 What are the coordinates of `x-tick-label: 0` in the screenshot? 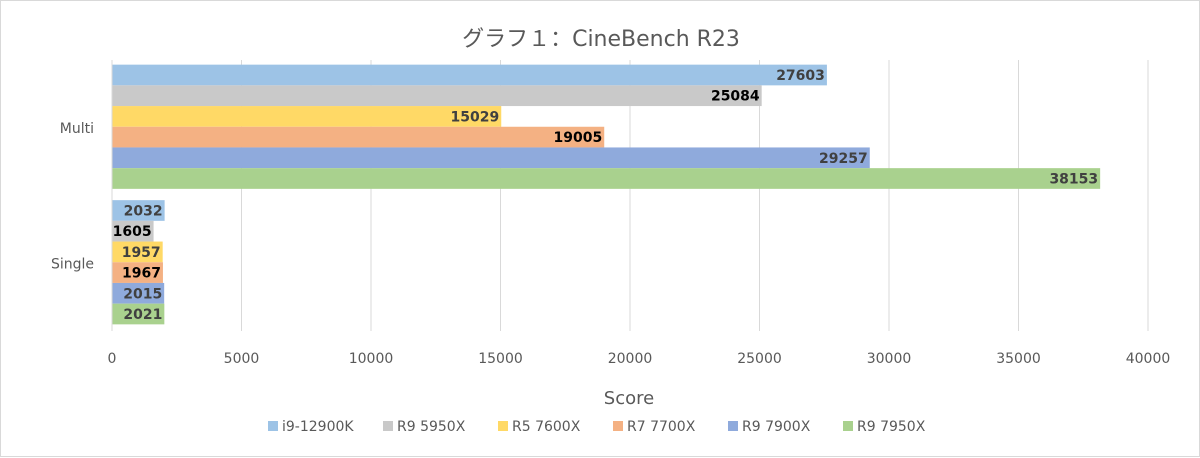 It's located at (112, 359).